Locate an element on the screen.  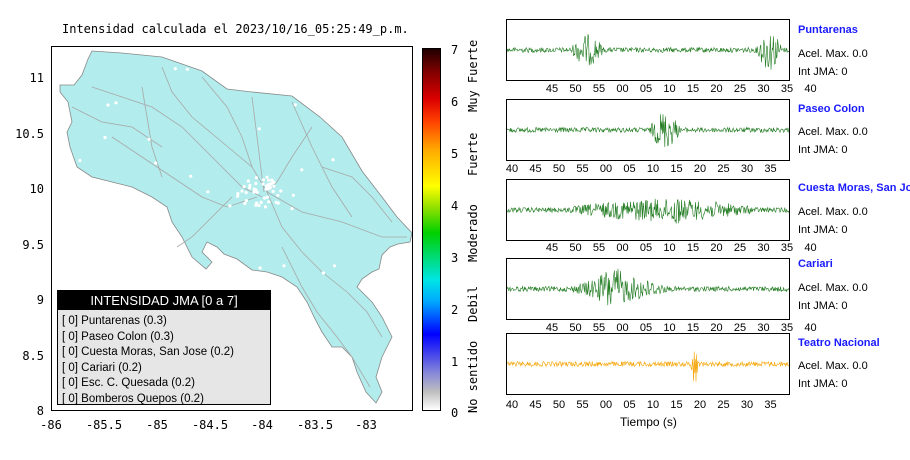
station-name: Paseo Colon is located at coordinates (831, 109).